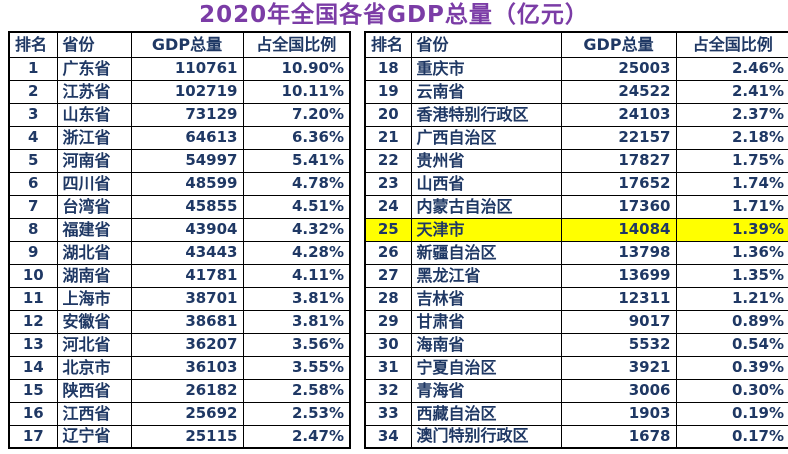  Describe the element at coordinates (296, 413) in the screenshot. I see `cell-share: 2.53%` at that location.